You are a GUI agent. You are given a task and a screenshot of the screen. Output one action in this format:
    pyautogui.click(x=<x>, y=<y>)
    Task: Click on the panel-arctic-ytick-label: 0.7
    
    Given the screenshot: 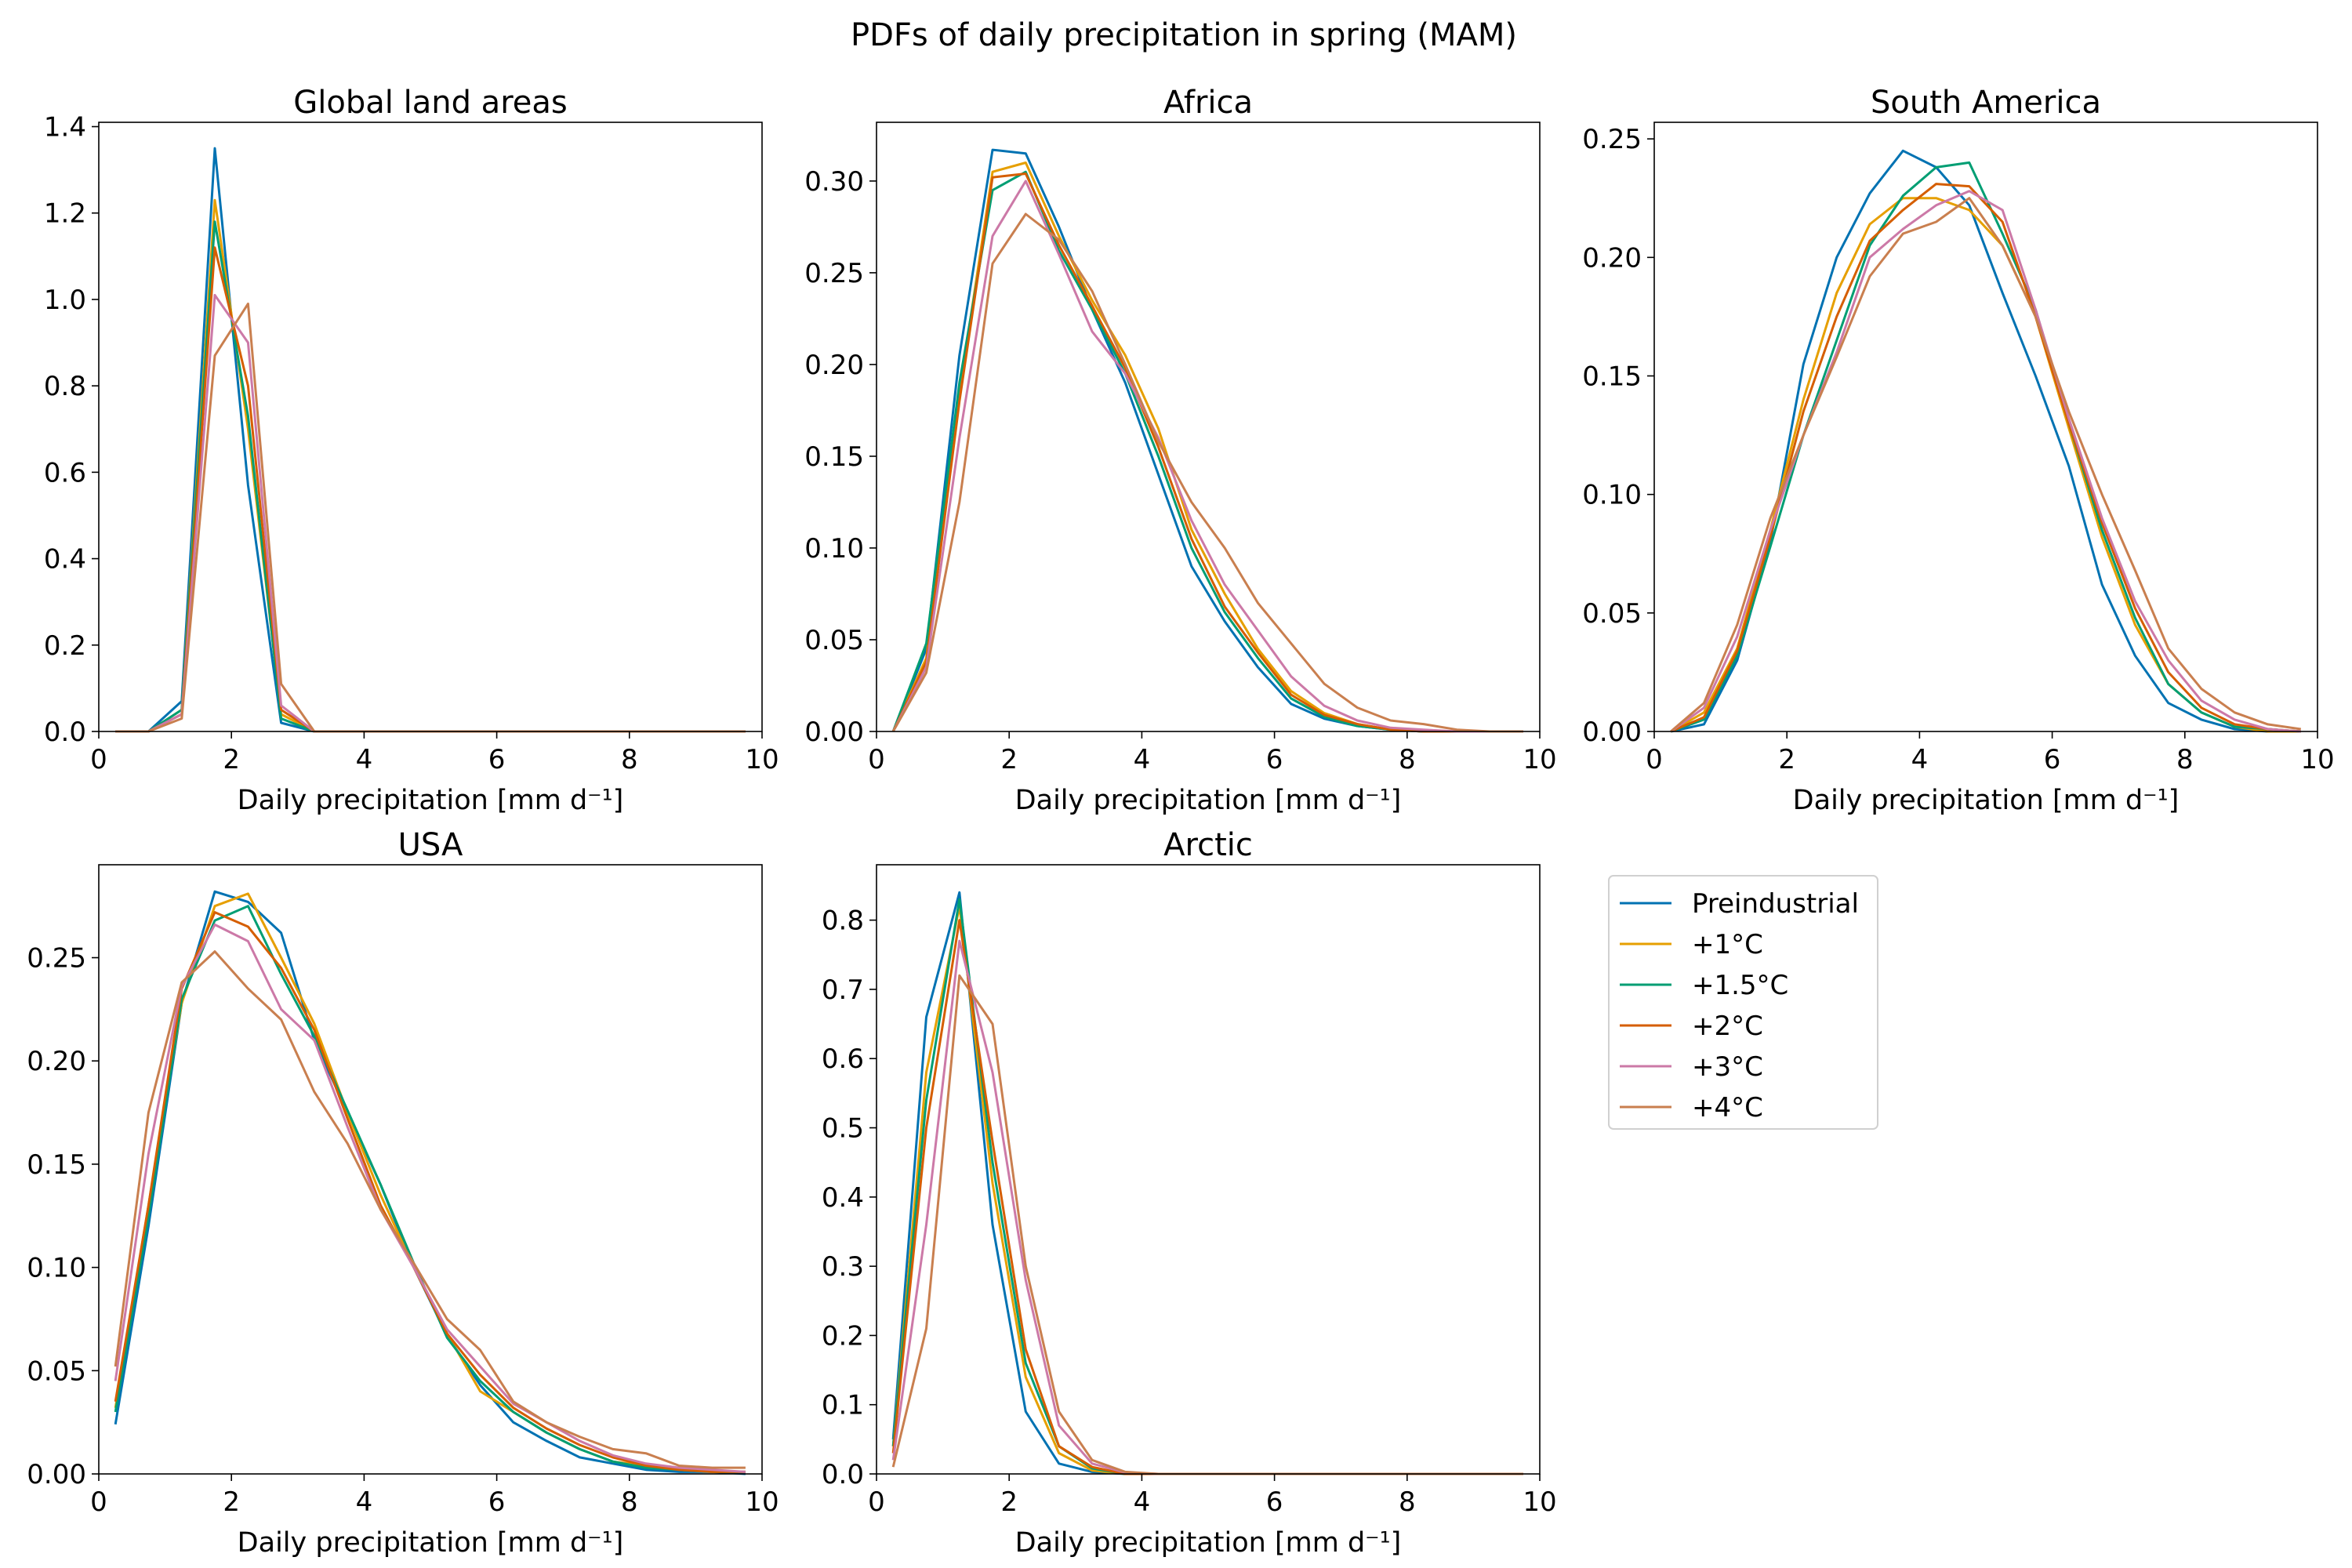 What is the action you would take?
    pyautogui.click(x=843, y=990)
    